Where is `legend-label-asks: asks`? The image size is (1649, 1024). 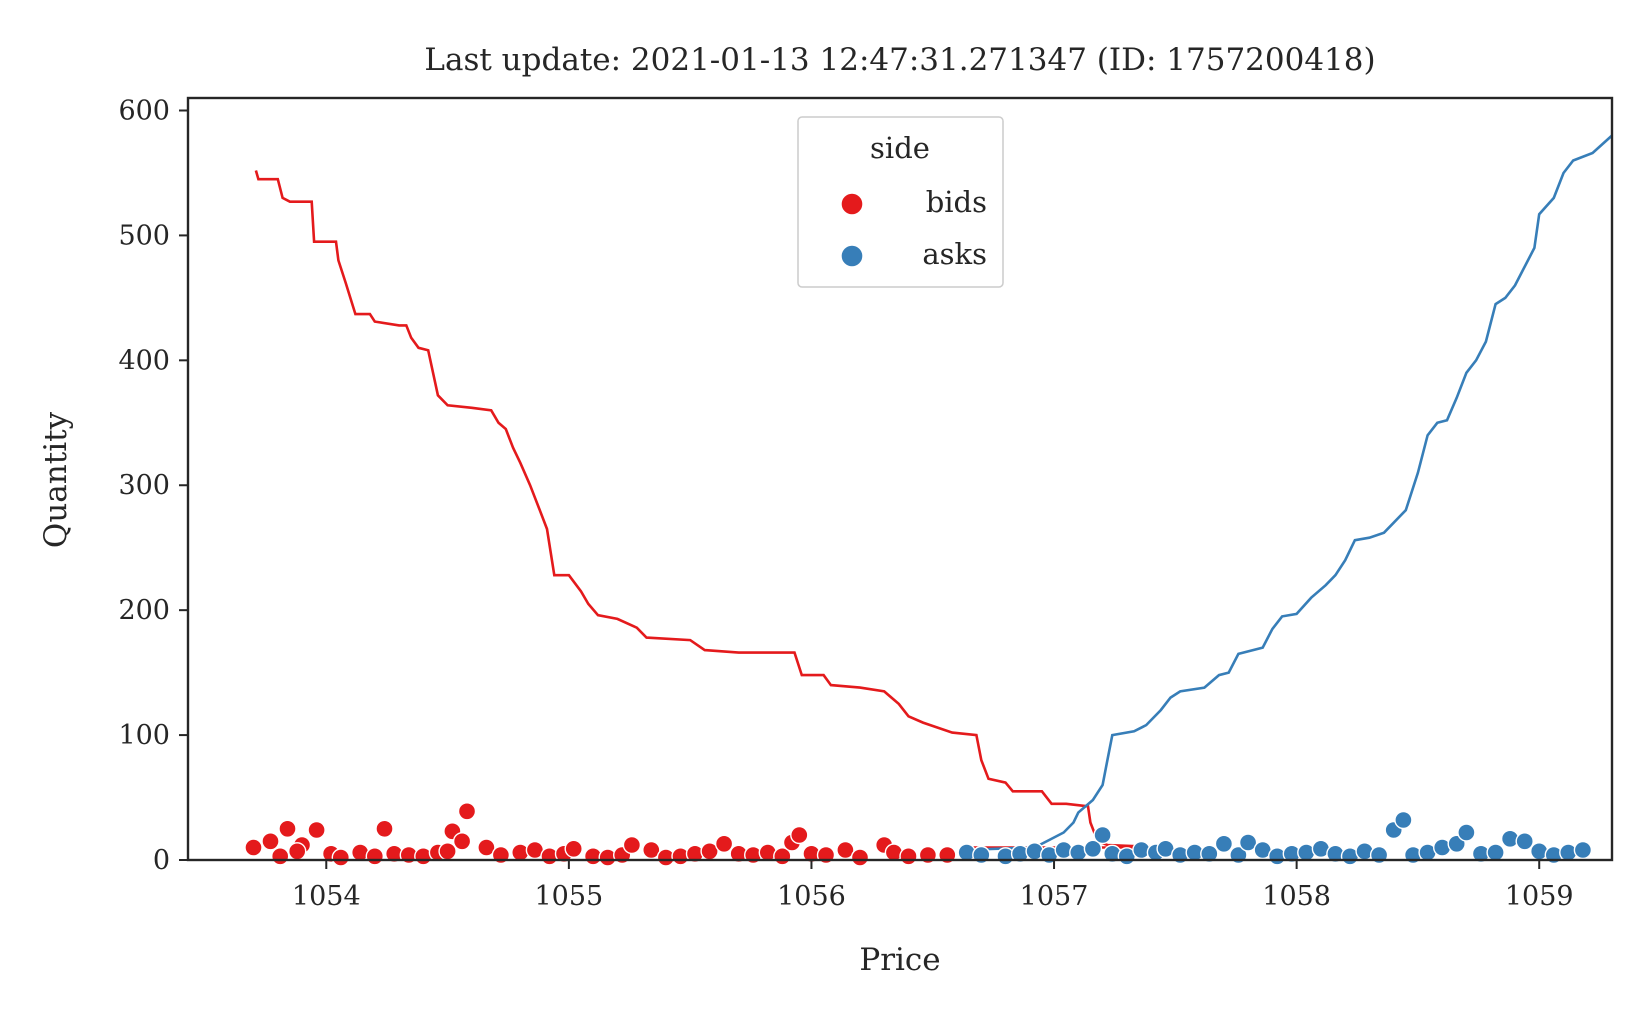 legend-label-asks: asks is located at coordinates (954, 254).